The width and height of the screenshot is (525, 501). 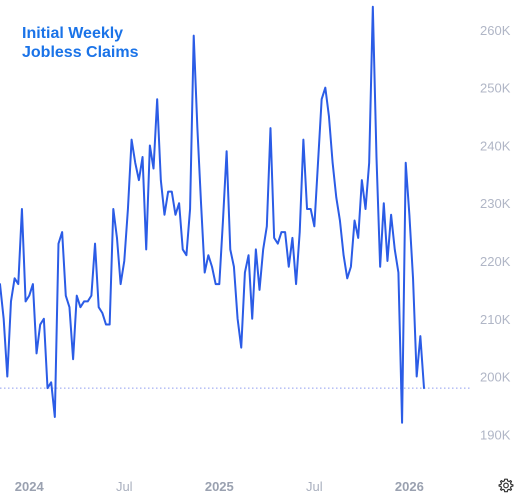 What do you see at coordinates (80, 52) in the screenshot?
I see `chart-title-line-2: Jobless Claims` at bounding box center [80, 52].